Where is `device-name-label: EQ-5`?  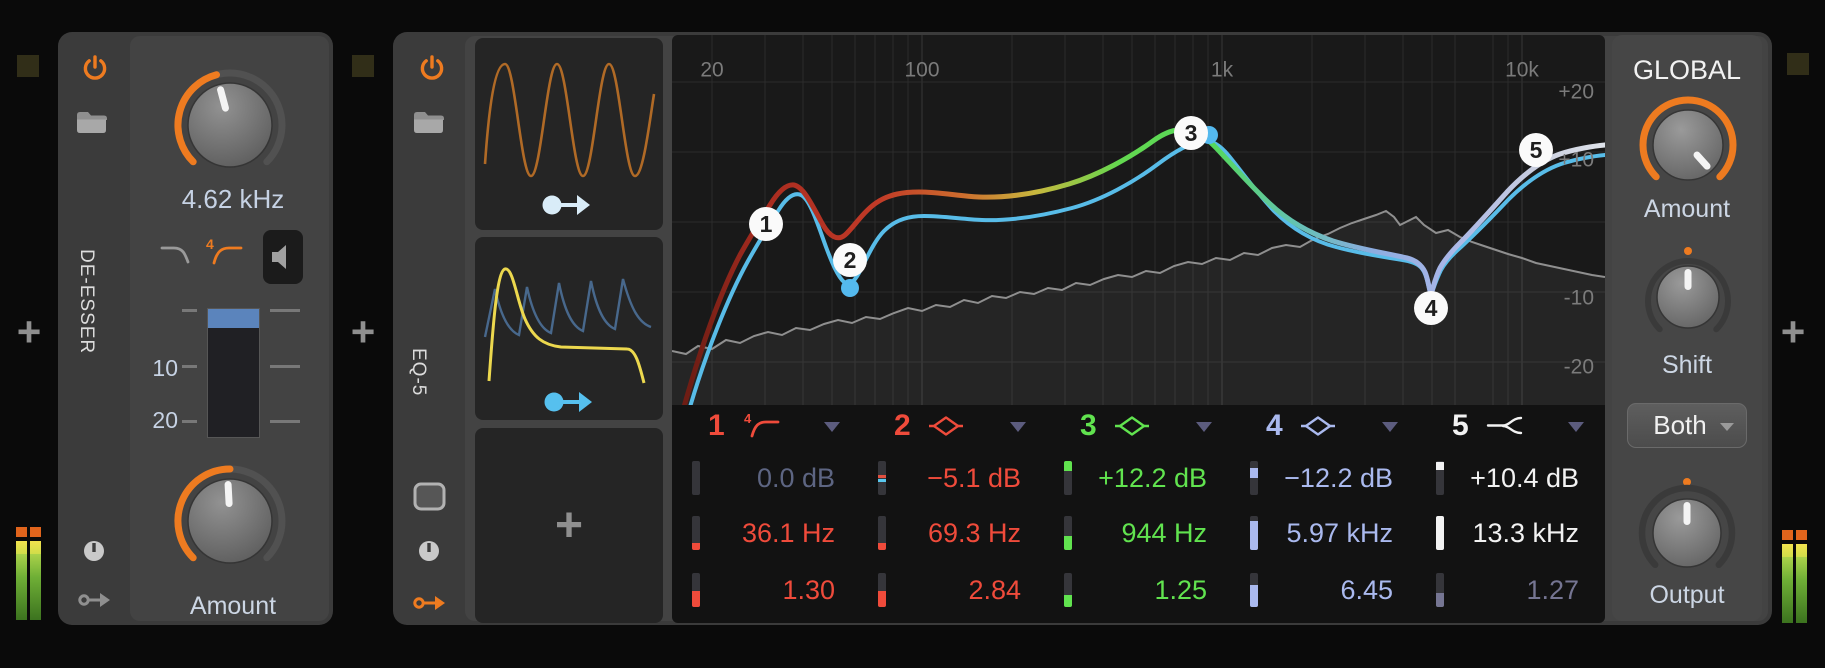
device-name-label: EQ-5 is located at coordinates (418, 372).